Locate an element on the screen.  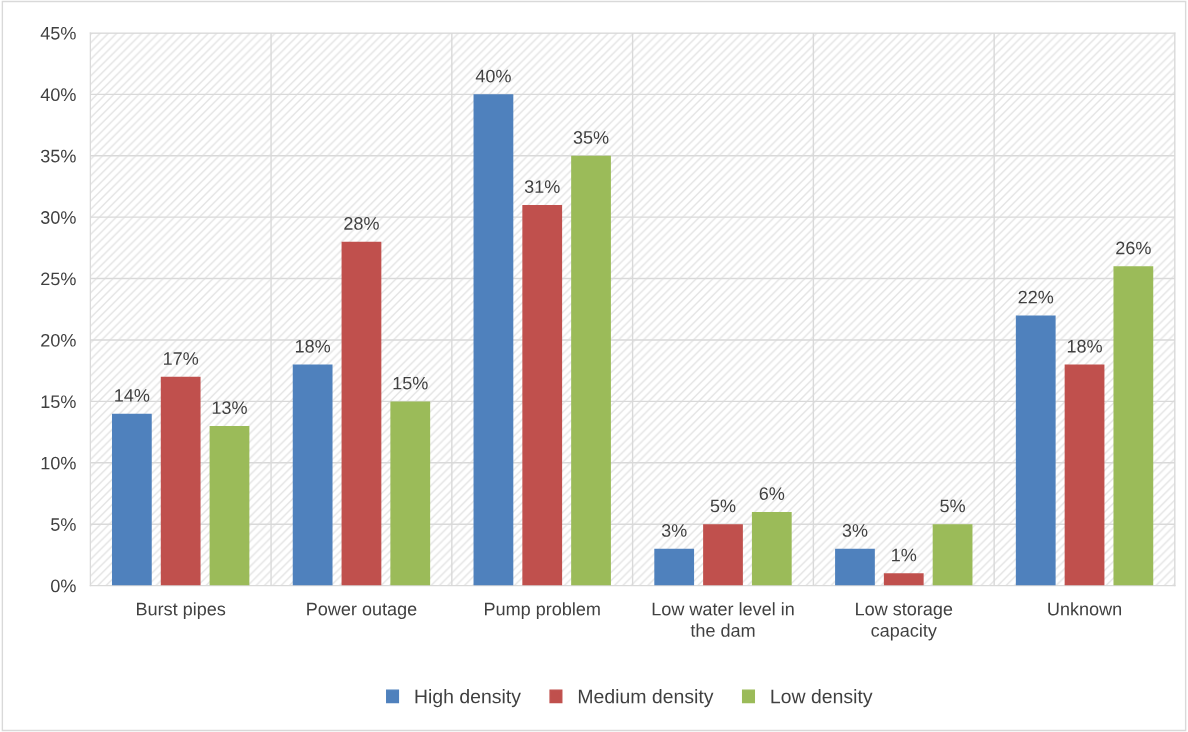
legend-label: Medium density is located at coordinates (646, 698).